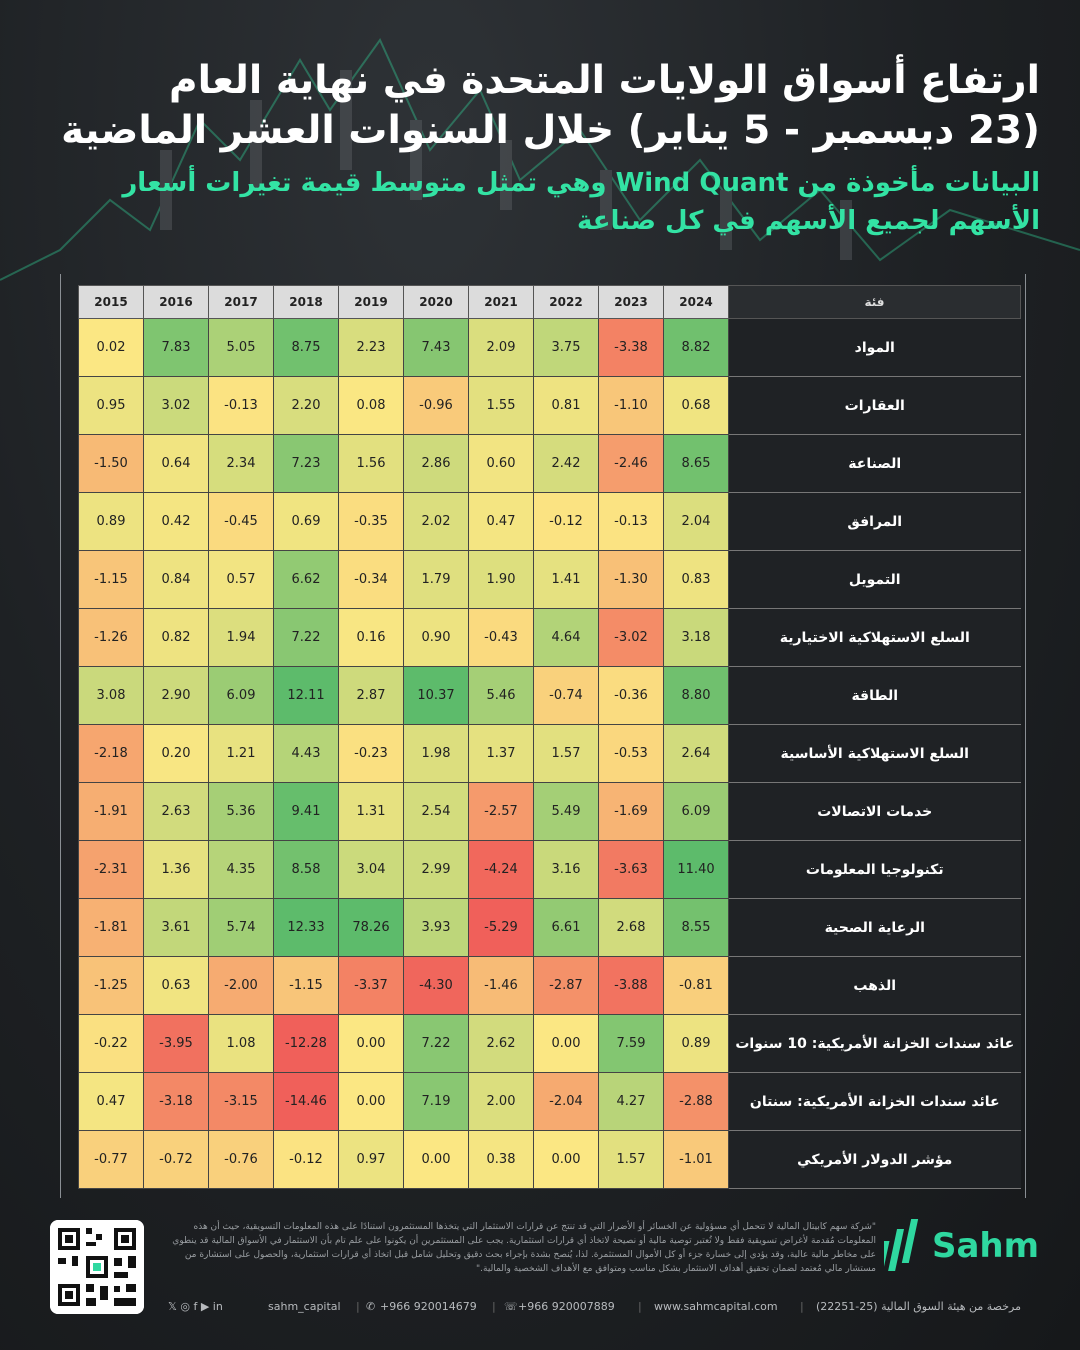 This screenshot has height=1350, width=1080. Describe the element at coordinates (566, 869) in the screenshot. I see `heat-cell: 3.16` at that location.